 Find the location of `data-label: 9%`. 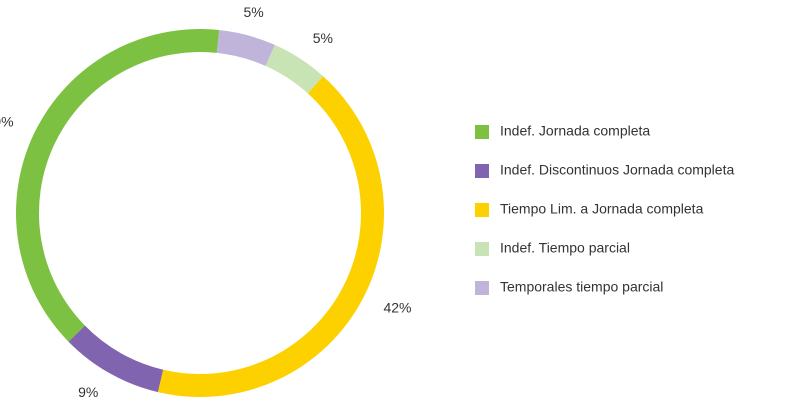

data-label: 9% is located at coordinates (88, 392).